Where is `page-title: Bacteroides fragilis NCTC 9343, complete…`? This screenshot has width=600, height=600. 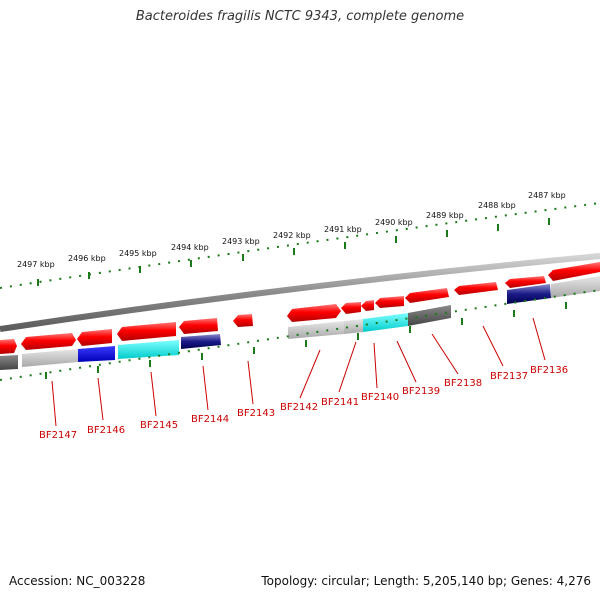 page-title: Bacteroides fragilis NCTC 9343, complete… is located at coordinates (300, 16).